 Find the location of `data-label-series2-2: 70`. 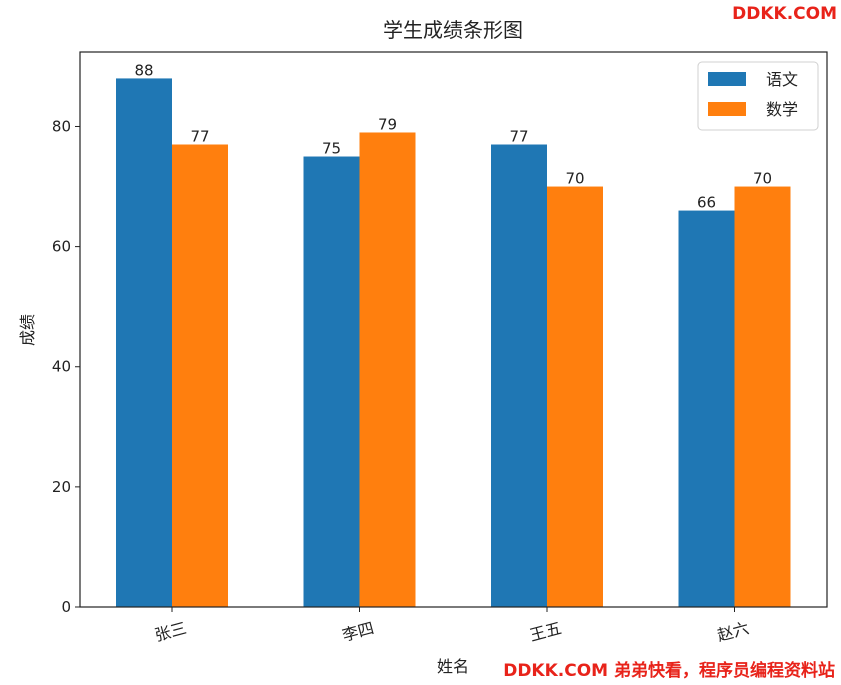

data-label-series2-2: 70 is located at coordinates (574, 179).